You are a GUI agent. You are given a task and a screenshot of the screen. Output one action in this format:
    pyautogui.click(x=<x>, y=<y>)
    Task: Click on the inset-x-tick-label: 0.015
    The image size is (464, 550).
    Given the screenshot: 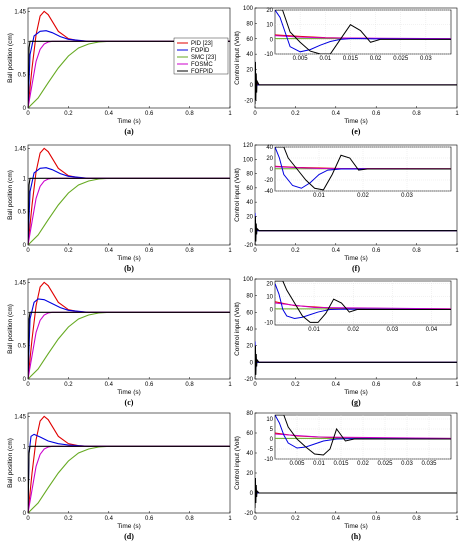 What is the action you would take?
    pyautogui.click(x=351, y=59)
    